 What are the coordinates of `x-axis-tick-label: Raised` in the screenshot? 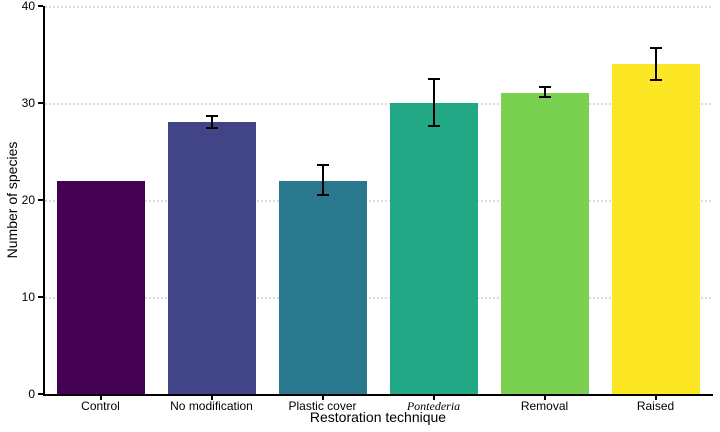 It's located at (655, 406).